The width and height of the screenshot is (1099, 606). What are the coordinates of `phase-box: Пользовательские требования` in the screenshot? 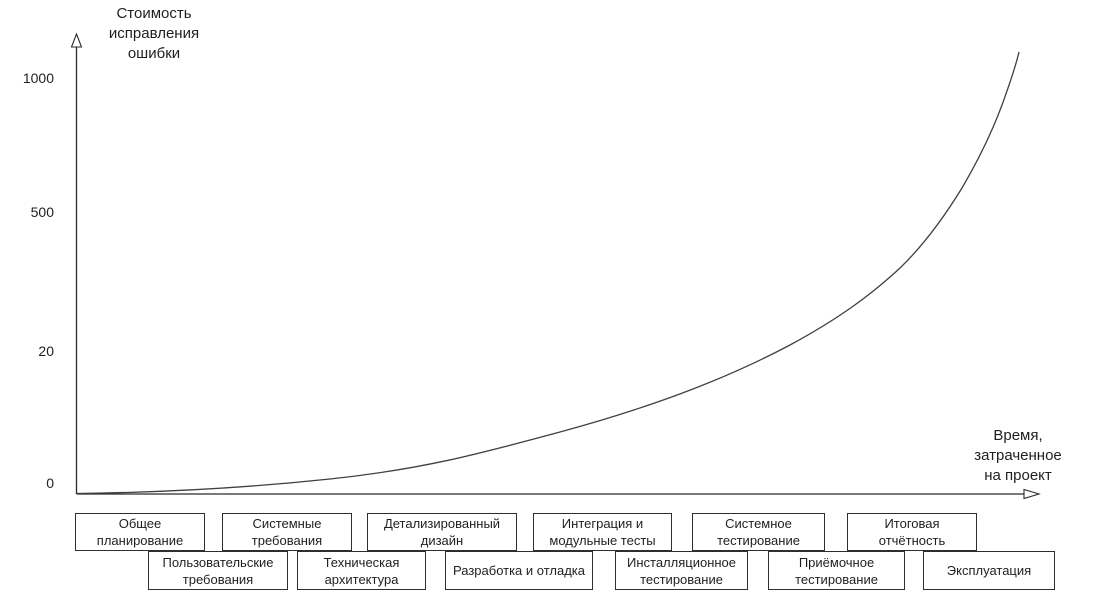 It's located at (218, 570).